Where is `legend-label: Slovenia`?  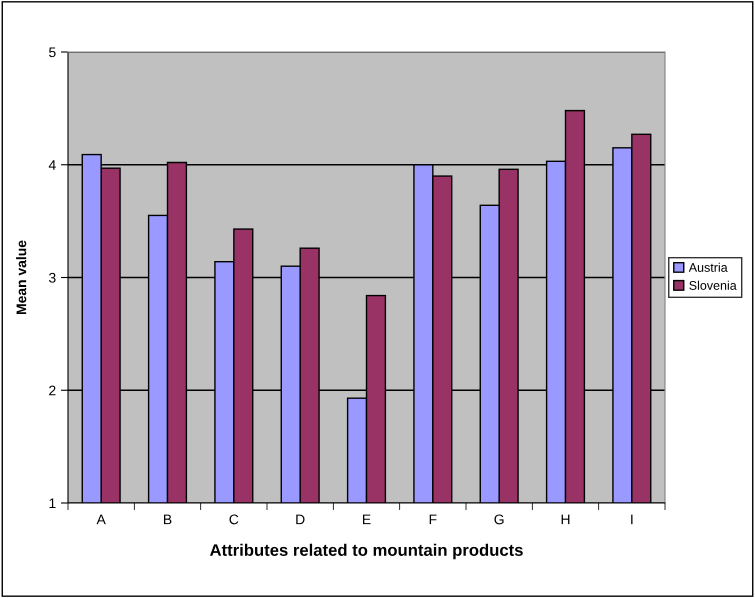 legend-label: Slovenia is located at coordinates (713, 285).